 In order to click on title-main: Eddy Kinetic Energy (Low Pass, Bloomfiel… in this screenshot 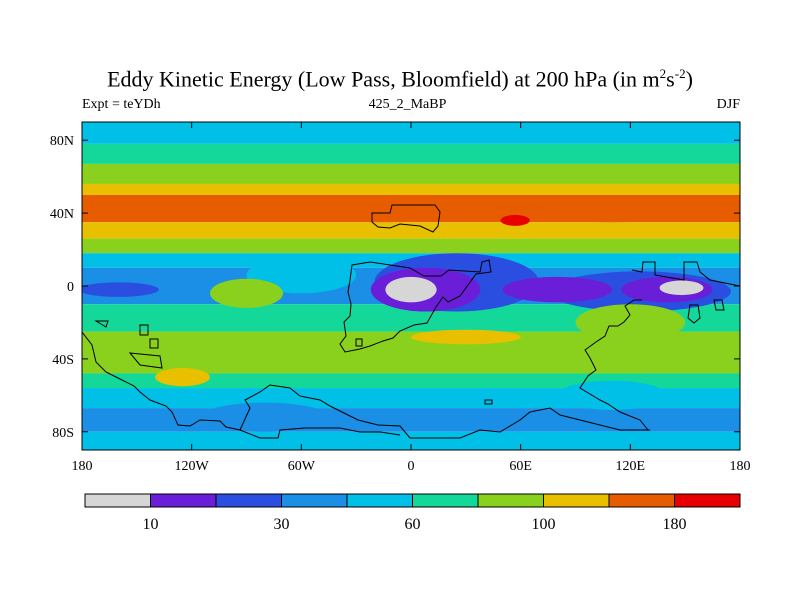, I will do `click(383, 79)`.